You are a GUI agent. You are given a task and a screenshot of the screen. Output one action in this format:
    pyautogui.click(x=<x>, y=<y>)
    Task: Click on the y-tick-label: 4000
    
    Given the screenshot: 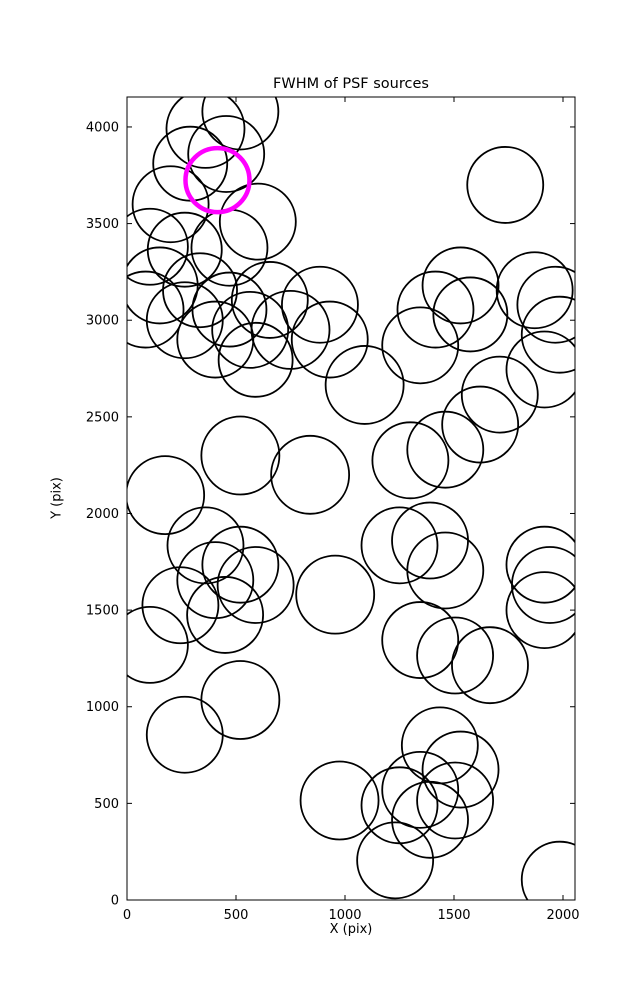 What is the action you would take?
    pyautogui.click(x=102, y=127)
    